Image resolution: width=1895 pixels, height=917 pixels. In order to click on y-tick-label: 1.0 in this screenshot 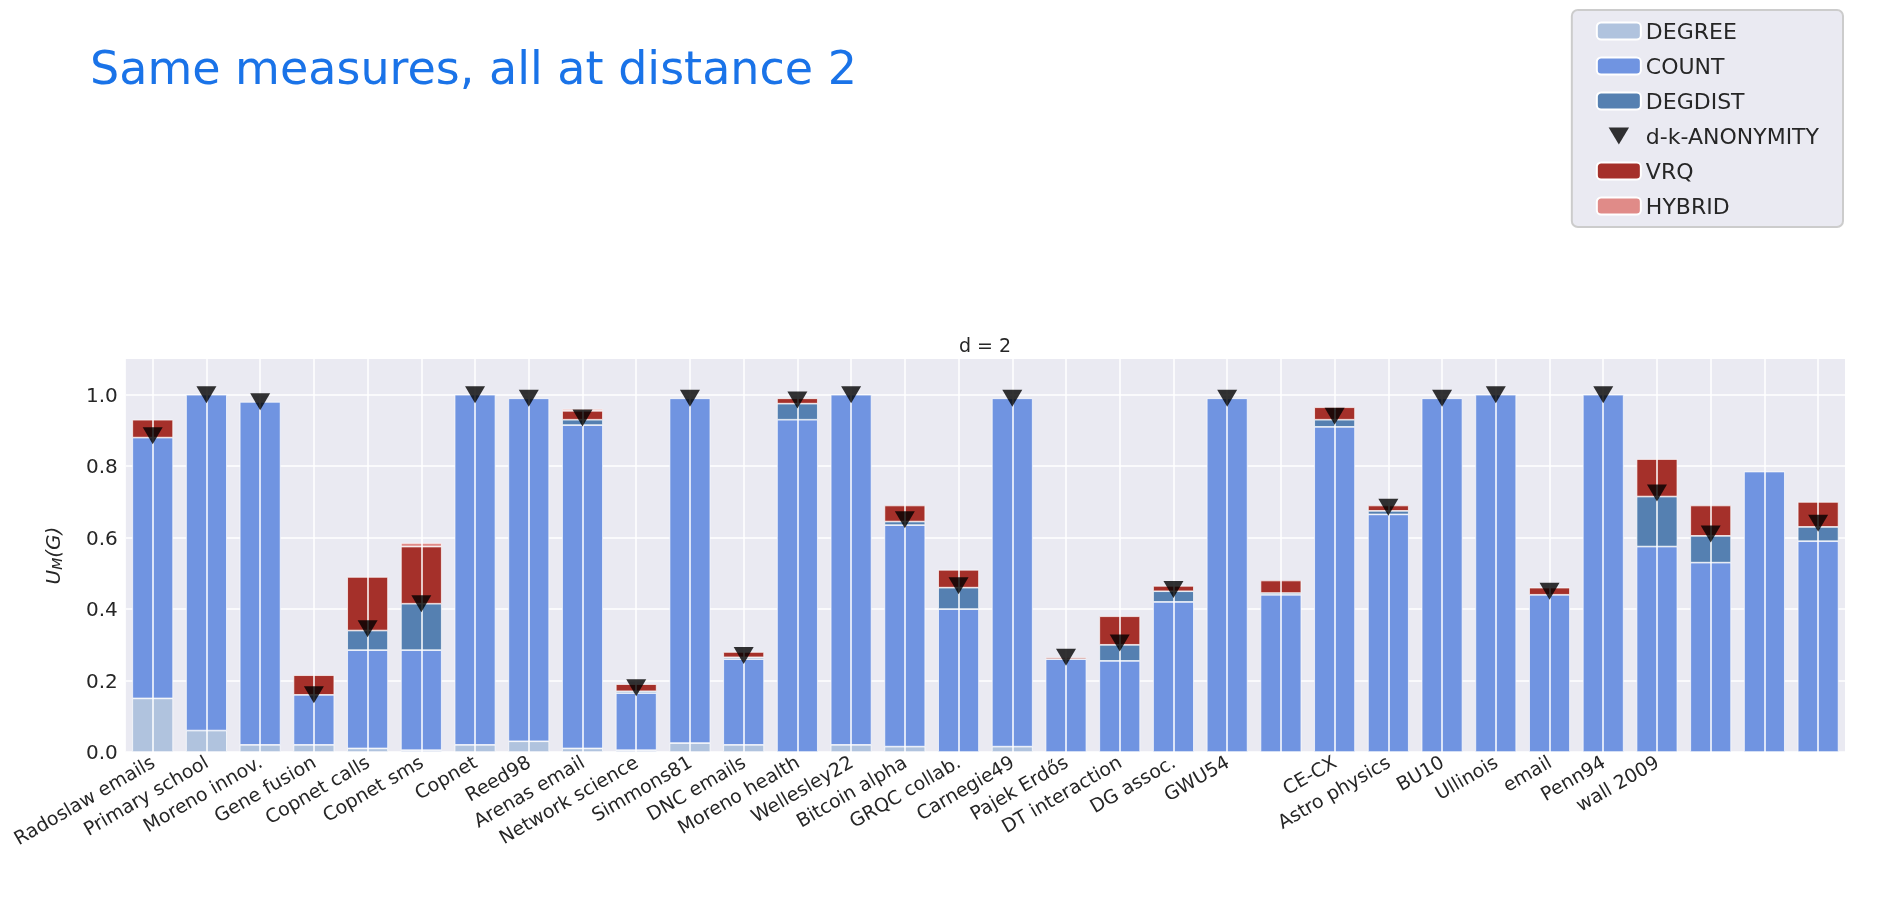, I will do `click(102, 394)`.